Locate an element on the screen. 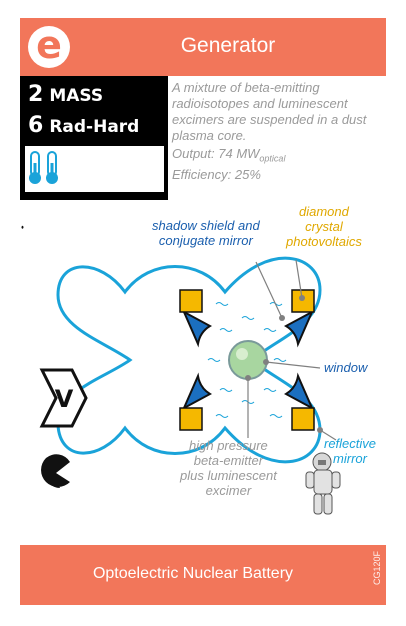 The width and height of the screenshot is (406, 626). electric-logo-icon: e is located at coordinates (49, 47).